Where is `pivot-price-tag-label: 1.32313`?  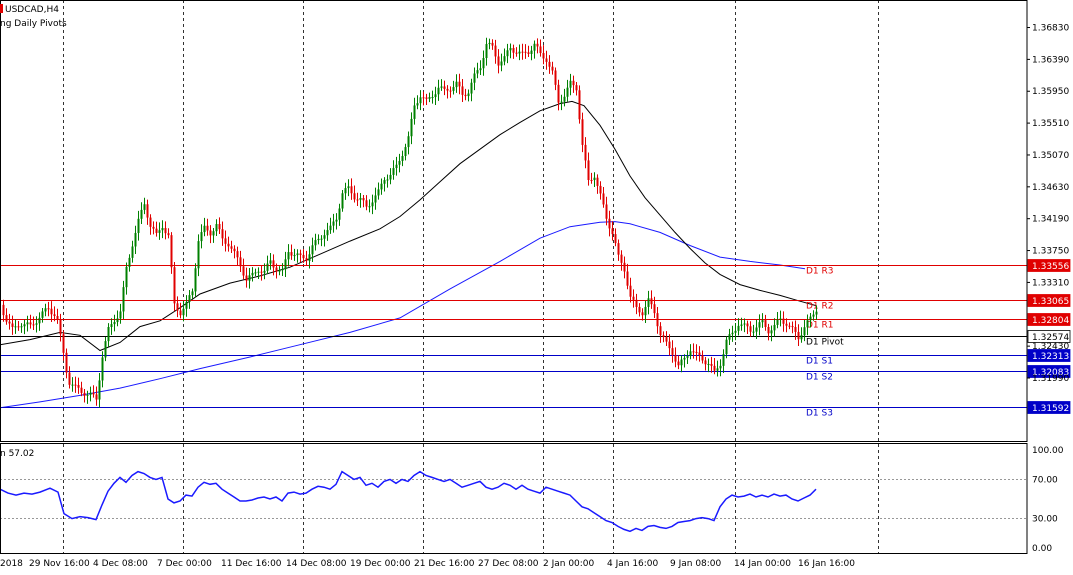
pivot-price-tag-label: 1.32313 is located at coordinates (1050, 357).